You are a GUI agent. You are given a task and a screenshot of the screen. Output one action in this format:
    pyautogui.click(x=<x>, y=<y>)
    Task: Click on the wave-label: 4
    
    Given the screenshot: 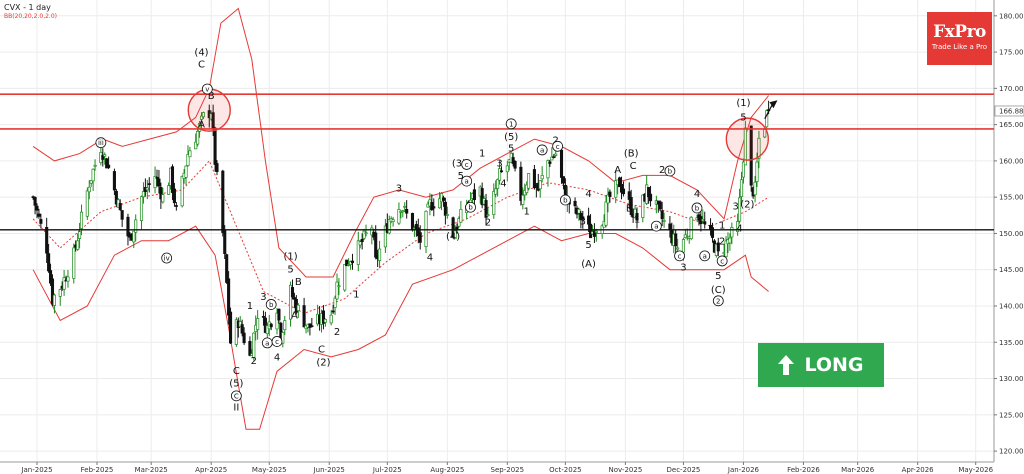 What is the action you would take?
    pyautogui.click(x=503, y=183)
    